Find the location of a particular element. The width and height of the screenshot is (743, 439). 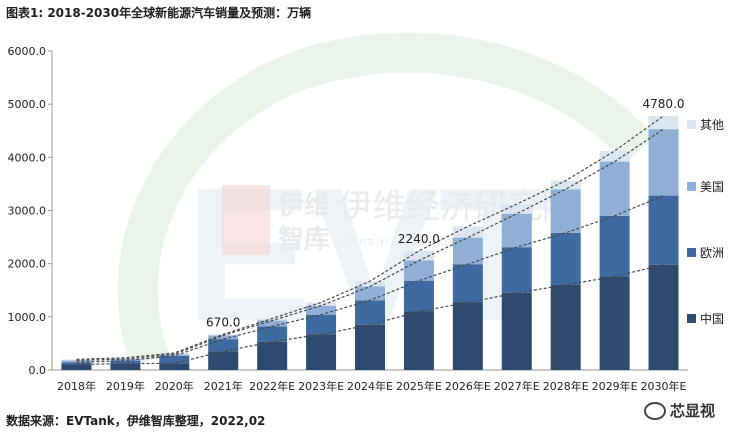

data-label: 670.0 is located at coordinates (223, 322).